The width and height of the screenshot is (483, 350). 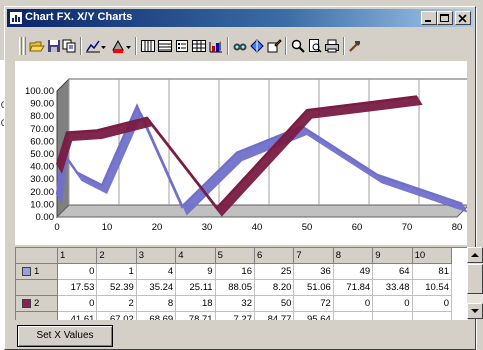 What do you see at coordinates (148, 46) in the screenshot?
I see `vertical-grid-icon` at bounding box center [148, 46].